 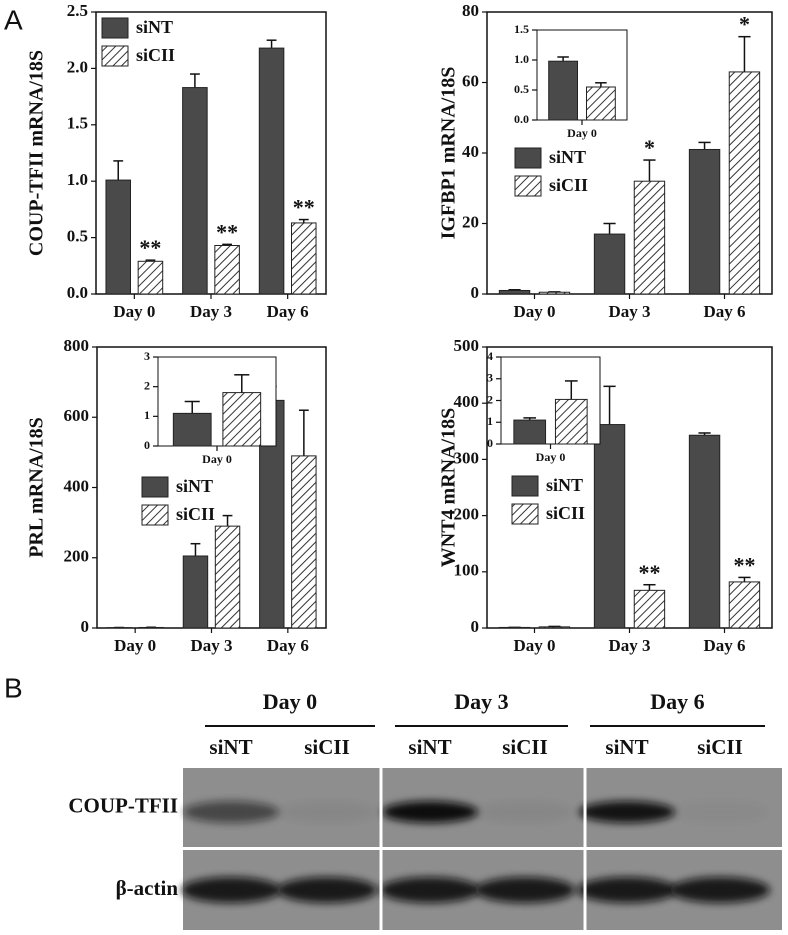 What do you see at coordinates (490, 378) in the screenshot?
I see `y-tick-label: 3` at bounding box center [490, 378].